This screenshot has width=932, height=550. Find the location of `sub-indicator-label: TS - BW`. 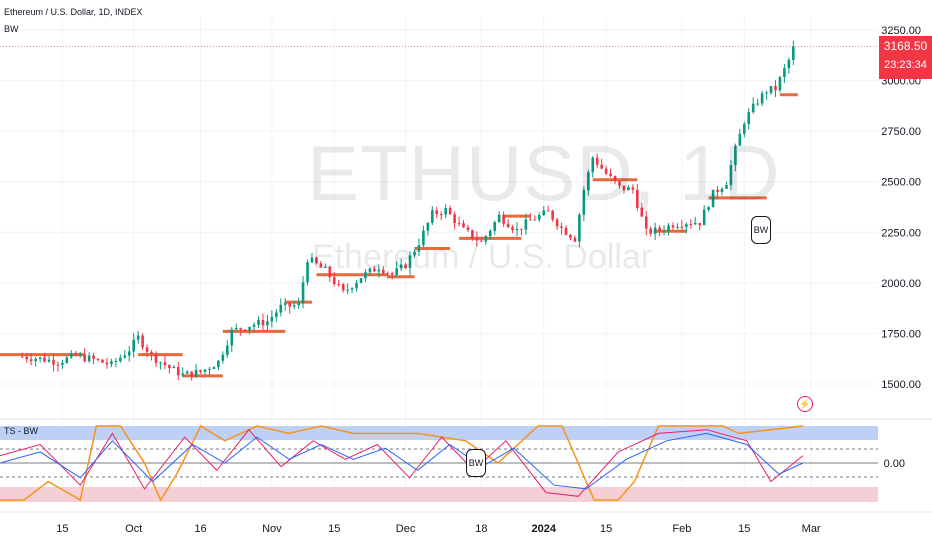

sub-indicator-label: TS - BW is located at coordinates (21, 431).